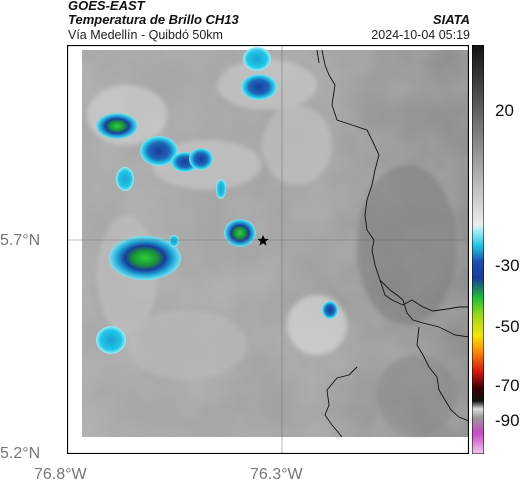 This screenshot has height=491, width=526. Describe the element at coordinates (420, 35) in the screenshot. I see `datetime-label: 2024-10-04 05:19` at that location.